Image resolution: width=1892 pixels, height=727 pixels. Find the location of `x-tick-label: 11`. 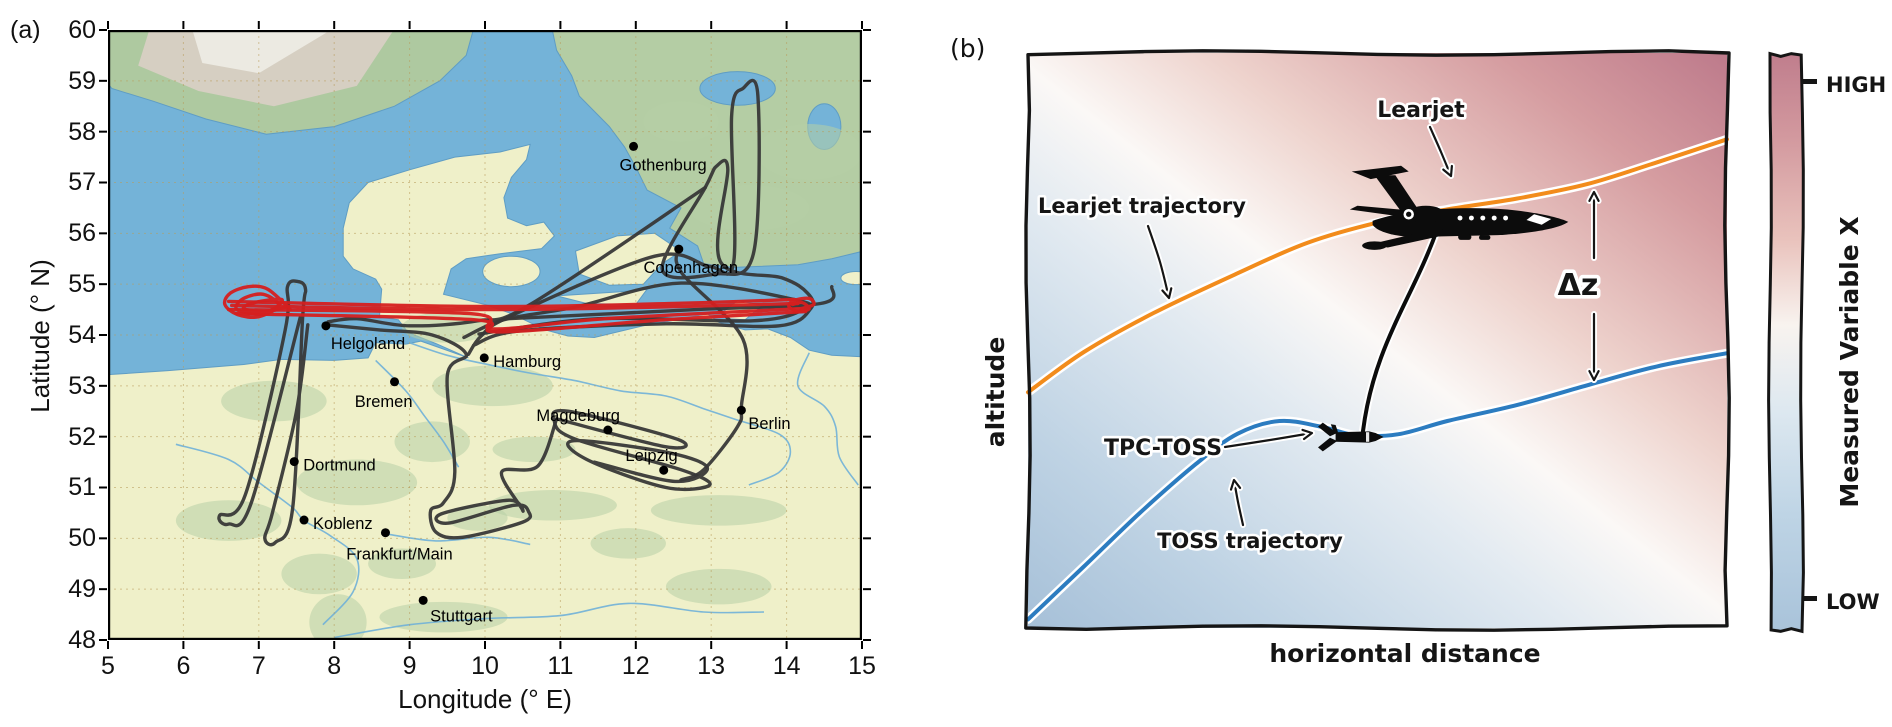

x-tick-label: 11 is located at coordinates (560, 666).